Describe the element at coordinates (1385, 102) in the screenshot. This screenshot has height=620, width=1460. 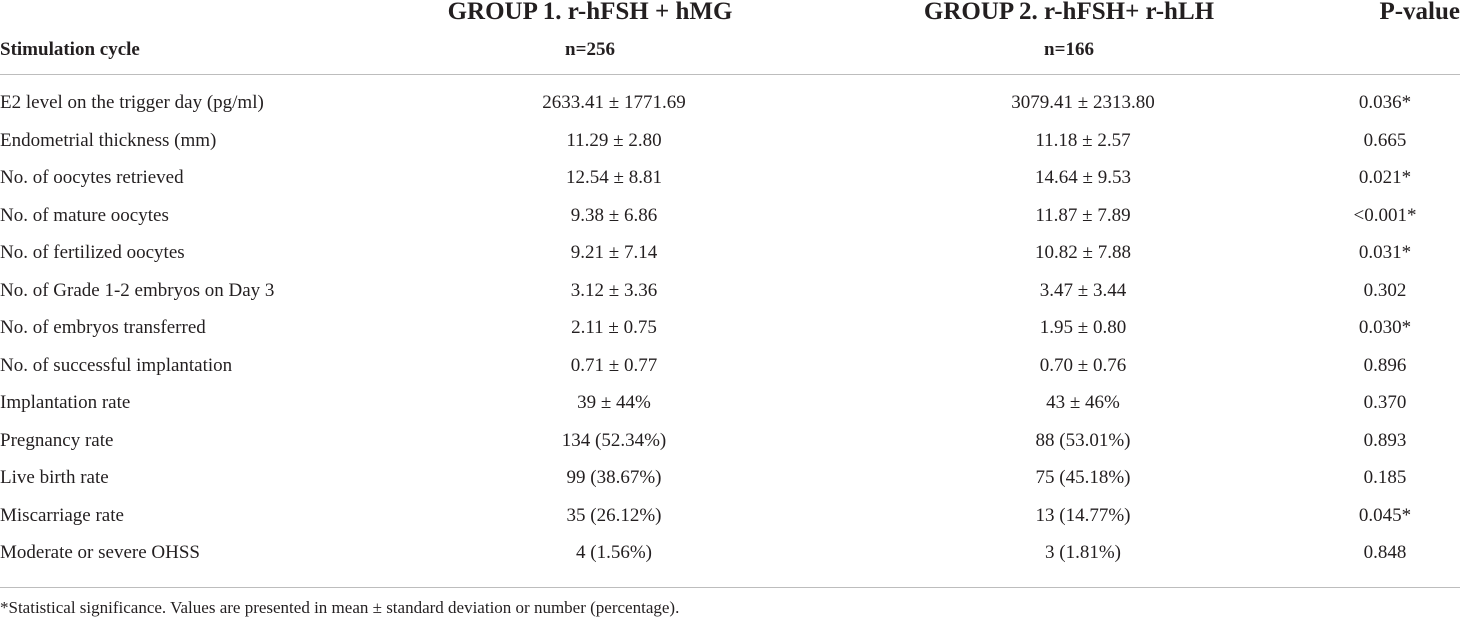
I see `pvalue: 0.036*` at that location.